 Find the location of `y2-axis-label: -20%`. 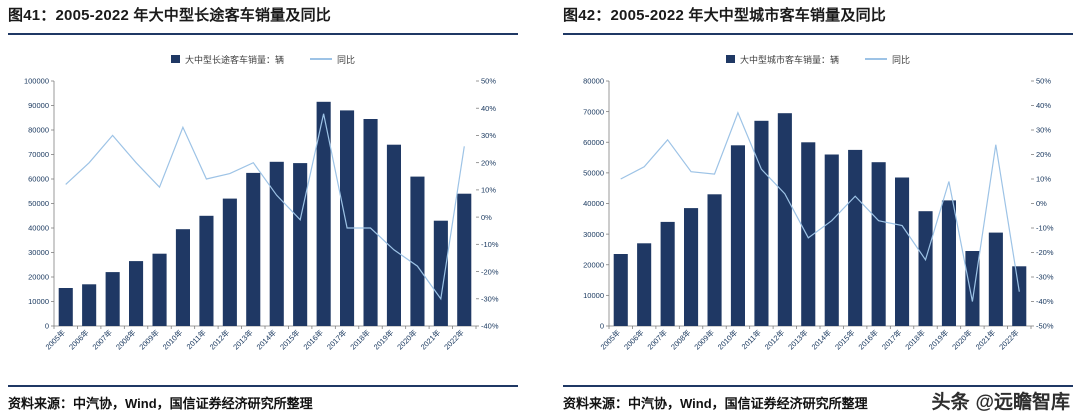

y2-axis-label: -20% is located at coordinates (490, 271).